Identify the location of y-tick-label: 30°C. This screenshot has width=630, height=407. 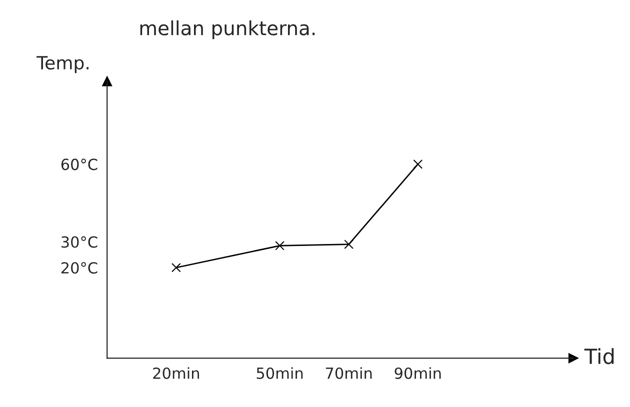
(79, 242).